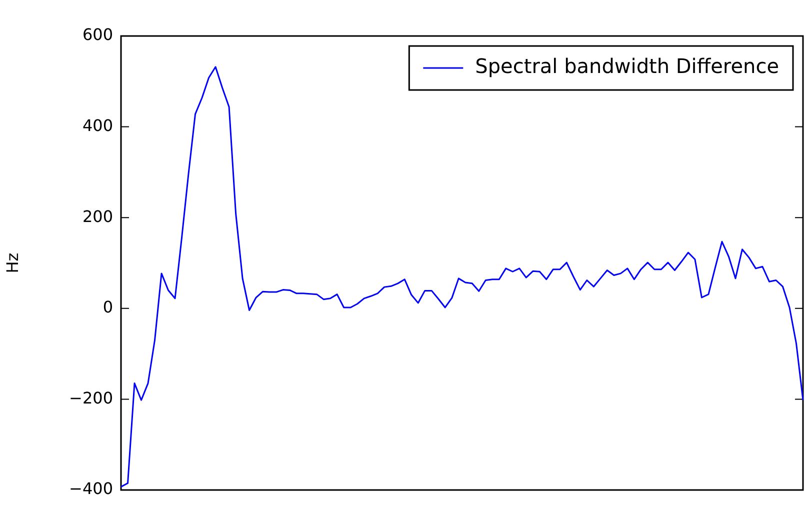 The height and width of the screenshot is (510, 805). Describe the element at coordinates (97, 34) in the screenshot. I see `y-tick-label: 600` at that location.